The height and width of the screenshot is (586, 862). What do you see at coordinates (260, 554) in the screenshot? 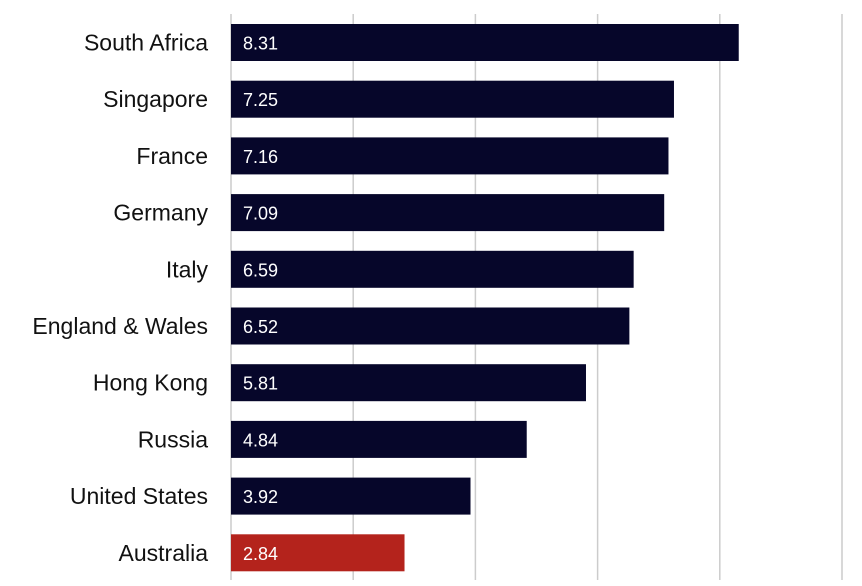
I see `value-label: 2.84` at bounding box center [260, 554].